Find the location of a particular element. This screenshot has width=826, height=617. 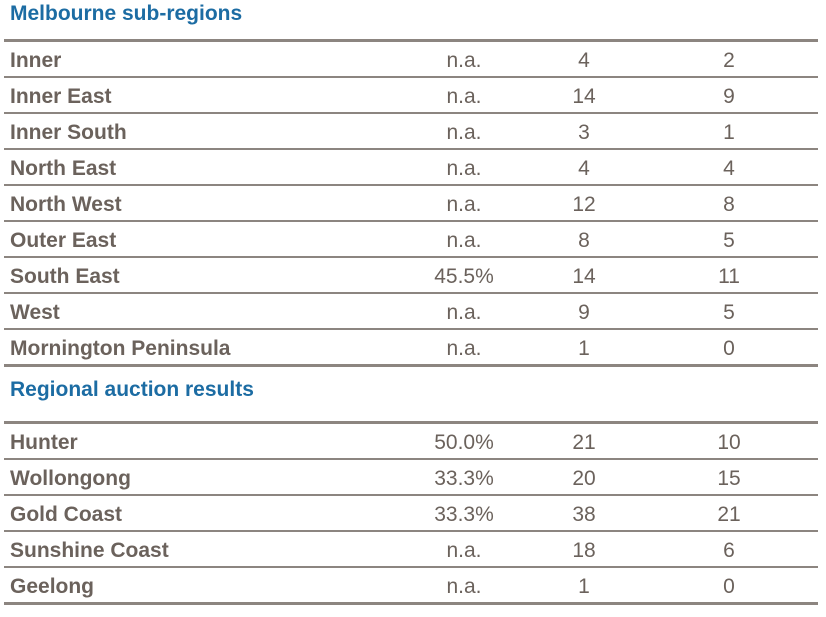

table-row: South East 45.5% 14 11 is located at coordinates (411, 276).